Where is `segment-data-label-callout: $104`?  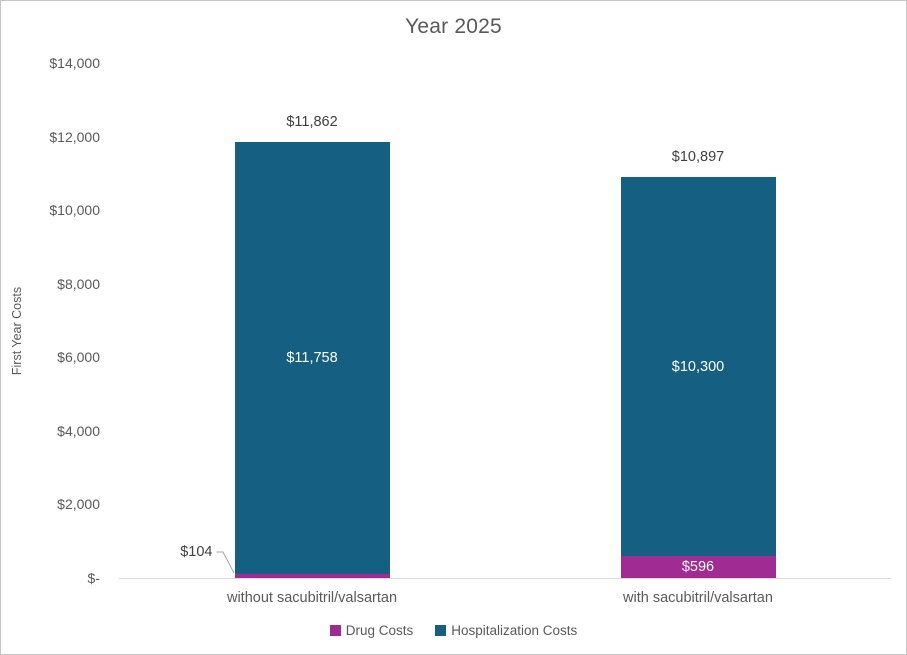 segment-data-label-callout: $104 is located at coordinates (196, 552).